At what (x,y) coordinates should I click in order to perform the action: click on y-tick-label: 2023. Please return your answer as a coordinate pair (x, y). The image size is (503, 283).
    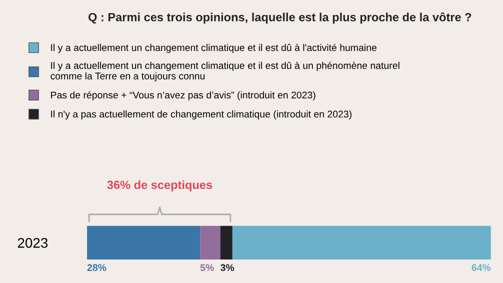
    Looking at the image, I should click on (33, 243).